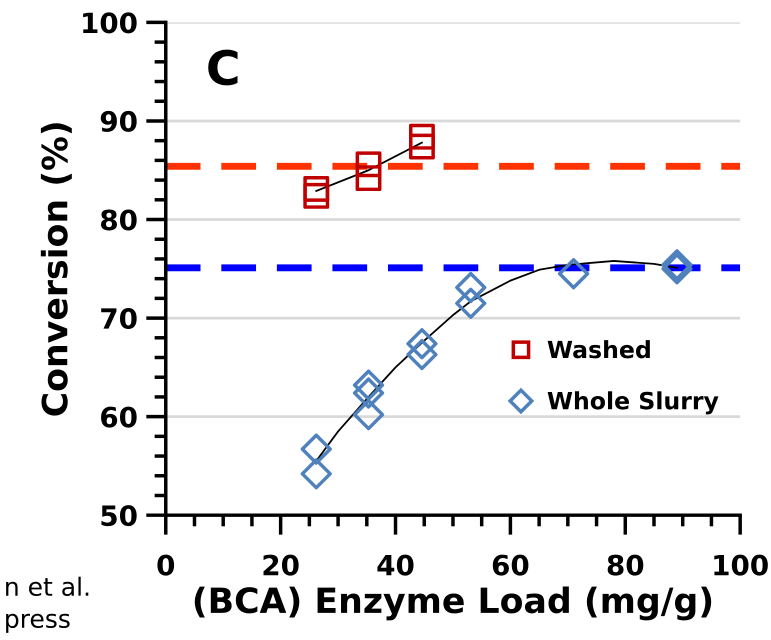 Image resolution: width=771 pixels, height=640 pixels. I want to click on x-tick-label: 100, so click(741, 565).